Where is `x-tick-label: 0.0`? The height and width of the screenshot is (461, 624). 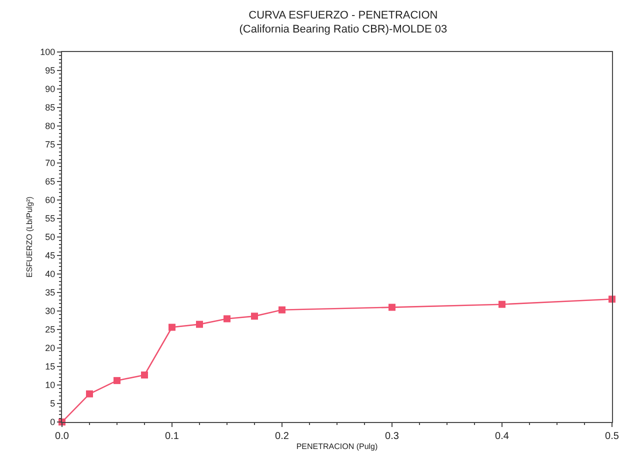 x-tick-label: 0.0 is located at coordinates (62, 436).